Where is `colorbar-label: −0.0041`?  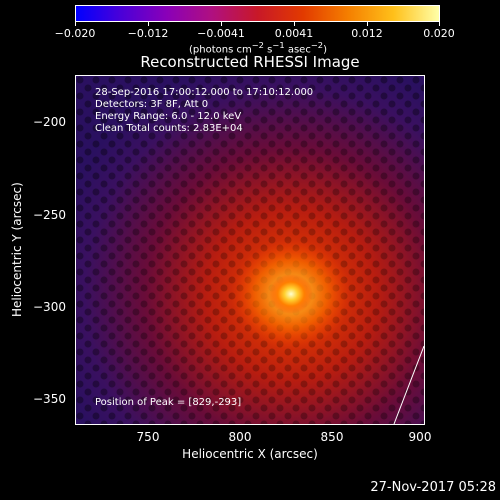 colorbar-label: −0.0041 is located at coordinates (221, 33).